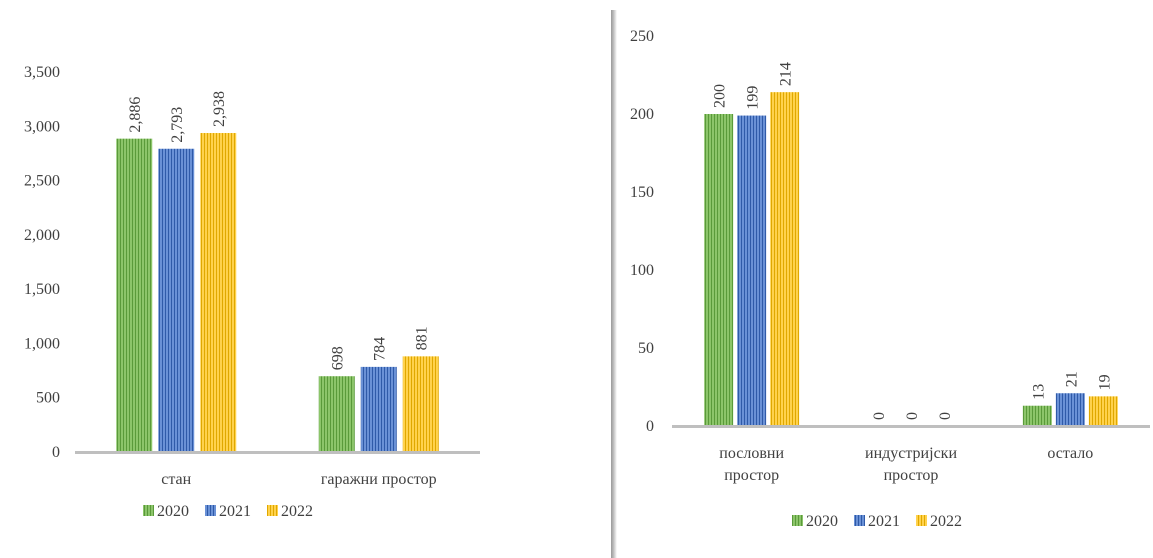 The width and height of the screenshot is (1153, 558). Describe the element at coordinates (42, 343) in the screenshot. I see `y-tick-label: 1,000` at that location.